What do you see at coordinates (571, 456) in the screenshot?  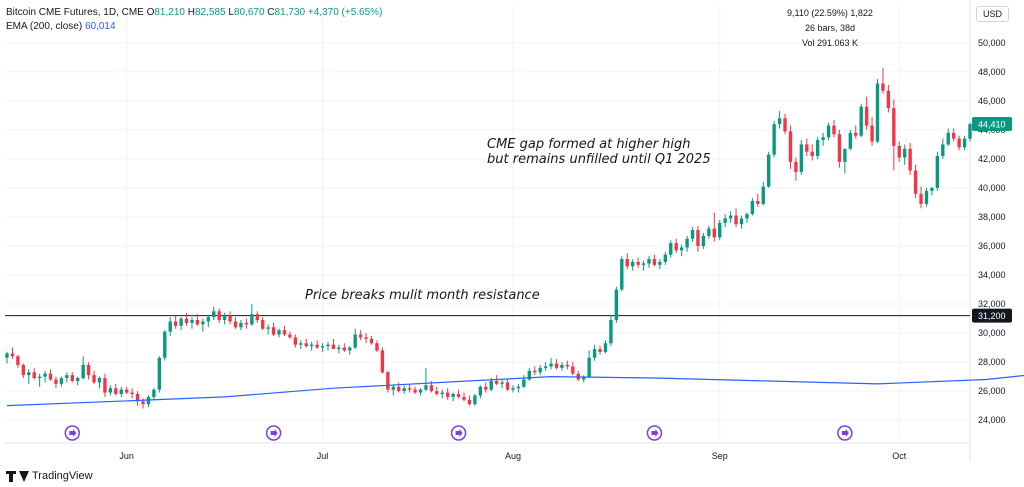 I see `time-axis: JunJulAugSepOctNovDec2024Feb` at bounding box center [571, 456].